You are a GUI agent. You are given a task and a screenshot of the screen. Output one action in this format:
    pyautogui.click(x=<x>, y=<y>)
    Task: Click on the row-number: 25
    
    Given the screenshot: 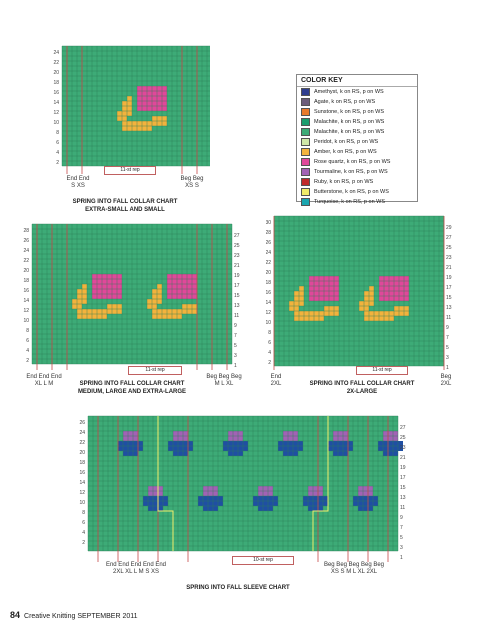 What is the action you would take?
    pyautogui.click(x=403, y=438)
    